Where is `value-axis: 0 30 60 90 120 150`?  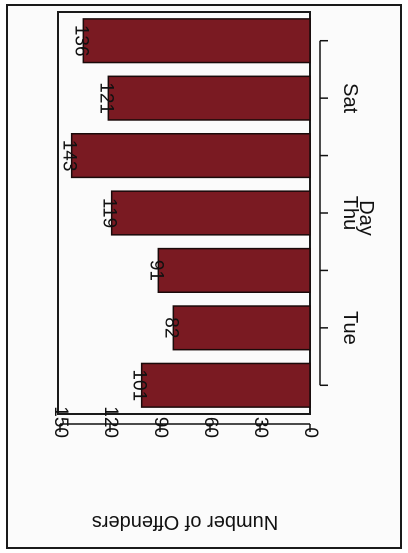
value-axis: 0 30 60 90 120 150 is located at coordinates (185, 422).